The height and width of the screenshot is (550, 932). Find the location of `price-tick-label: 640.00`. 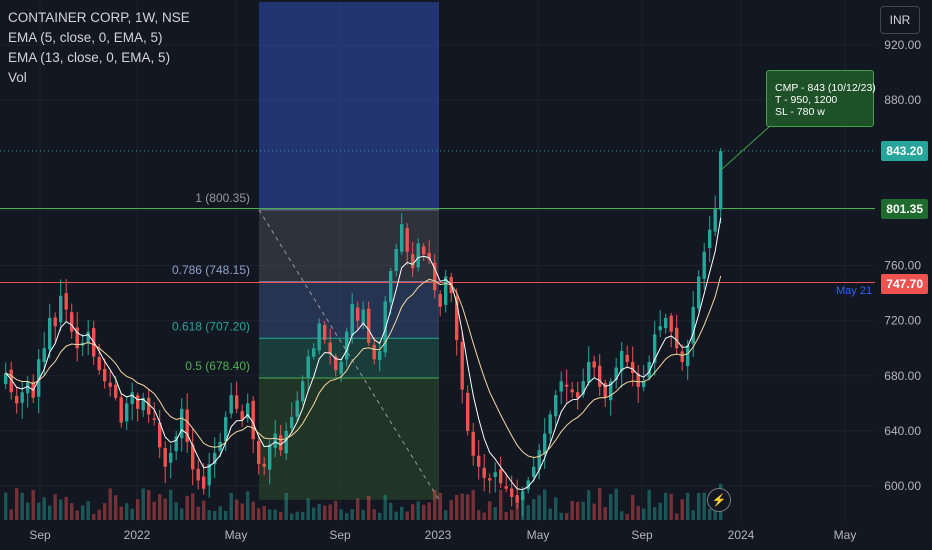

price-tick-label: 640.00 is located at coordinates (902, 431).